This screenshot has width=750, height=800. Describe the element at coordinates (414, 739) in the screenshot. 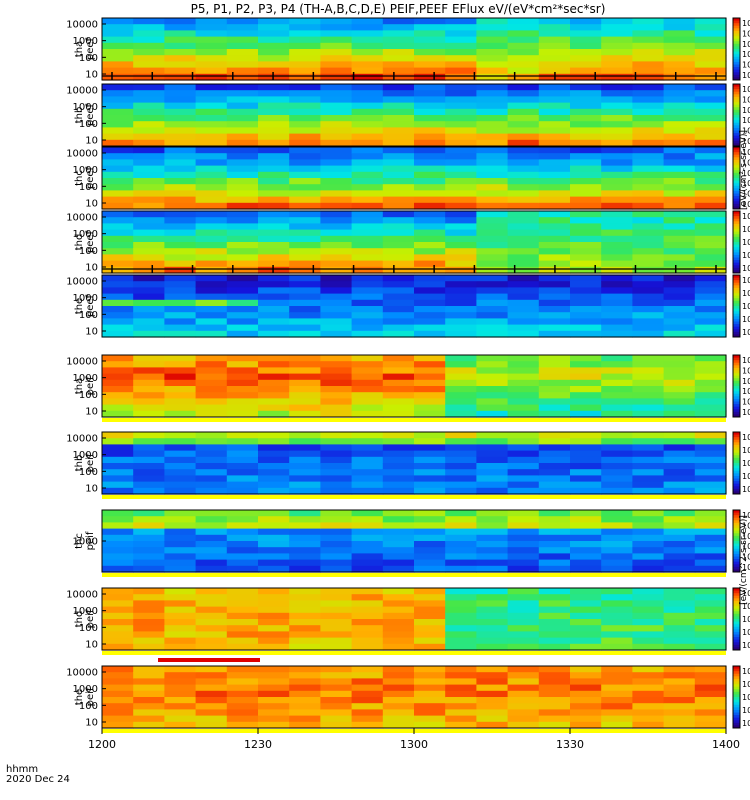

I see `time-axis: 1200 1230 1300 1330 1400` at that location.